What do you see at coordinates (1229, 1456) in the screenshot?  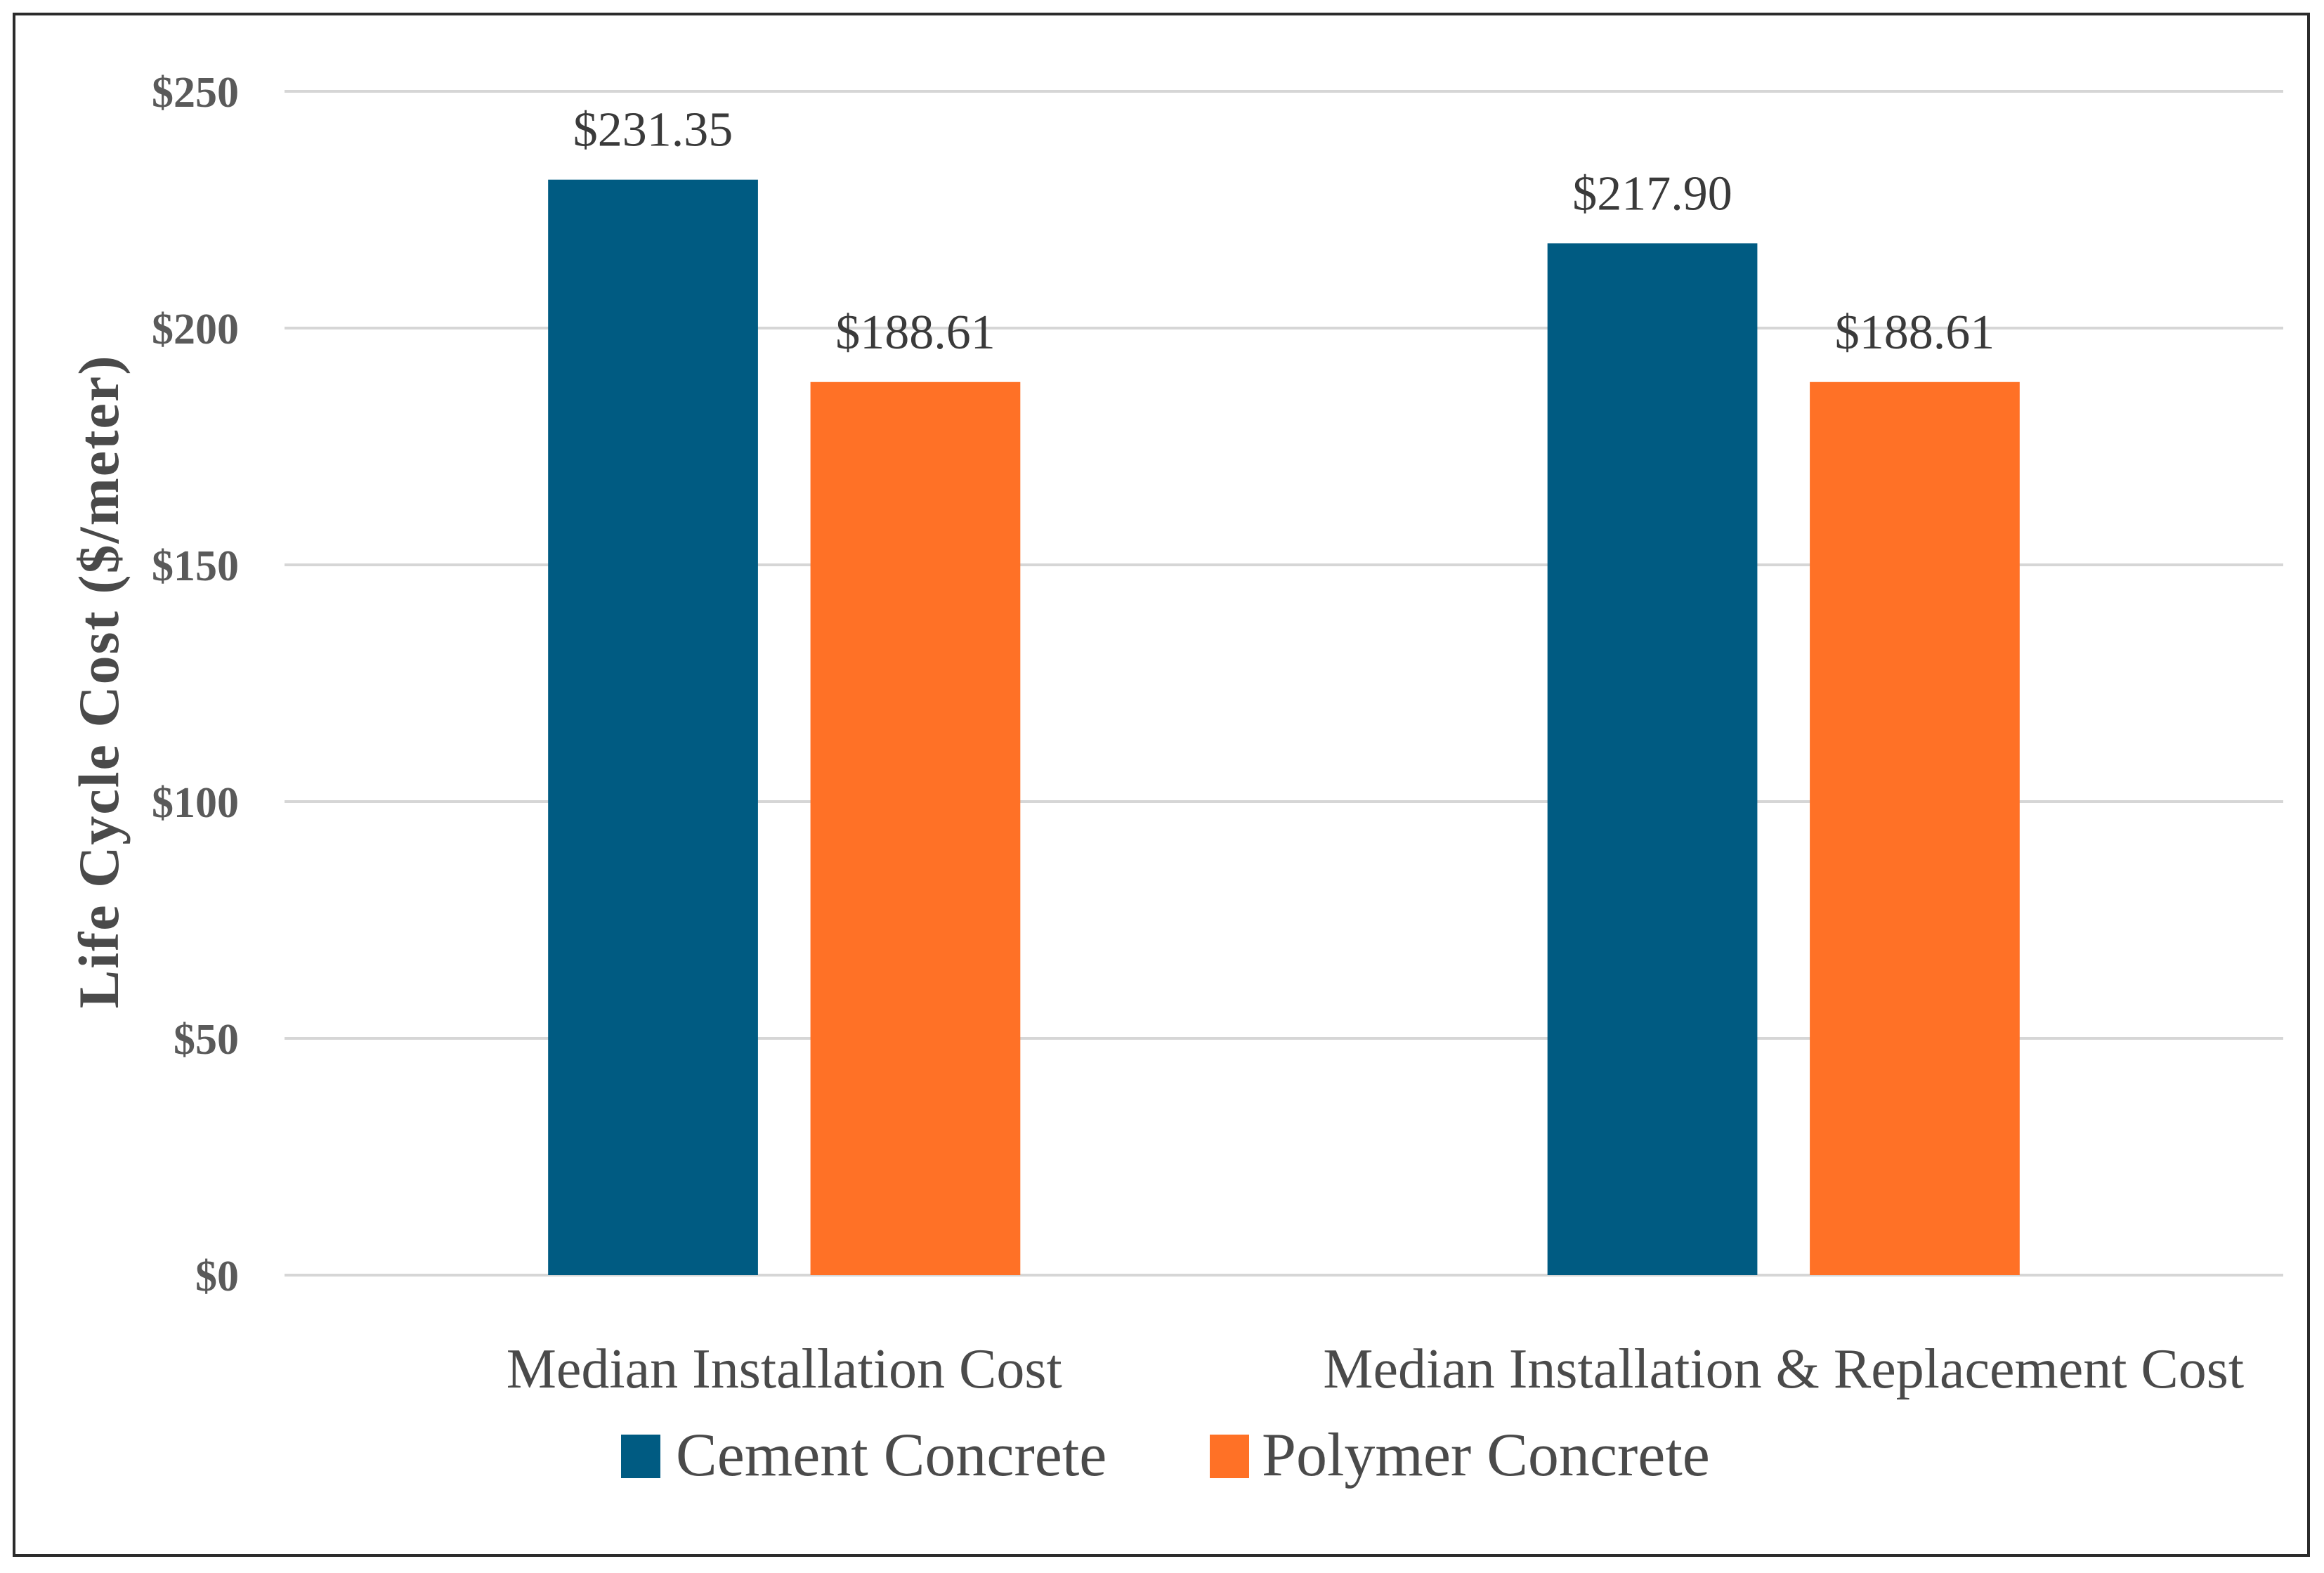 I see `legend-swatch-polymer-concrete` at bounding box center [1229, 1456].